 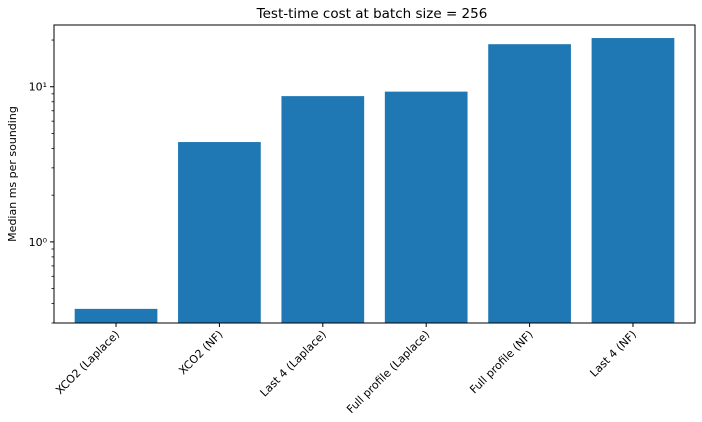 What do you see at coordinates (38, 87) in the screenshot?
I see `y-tick-label: 10¹` at bounding box center [38, 87].